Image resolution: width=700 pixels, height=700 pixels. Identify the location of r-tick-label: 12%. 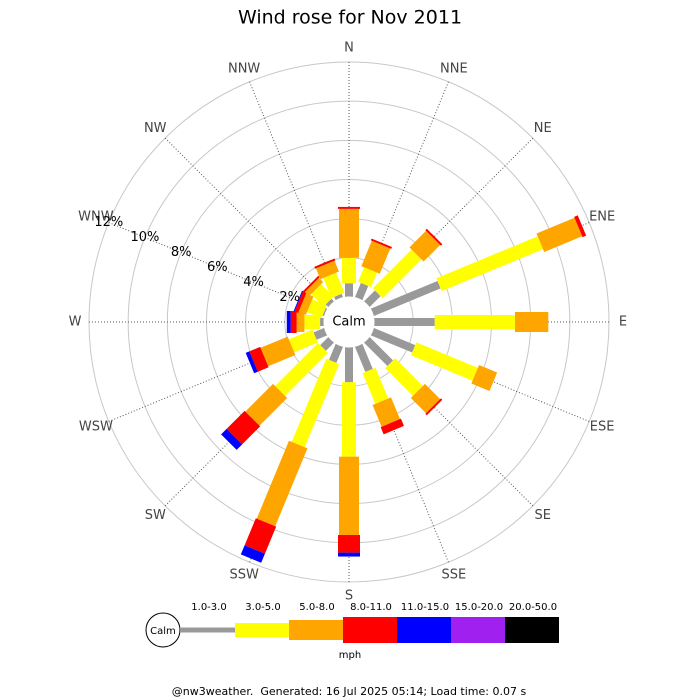
(108, 222).